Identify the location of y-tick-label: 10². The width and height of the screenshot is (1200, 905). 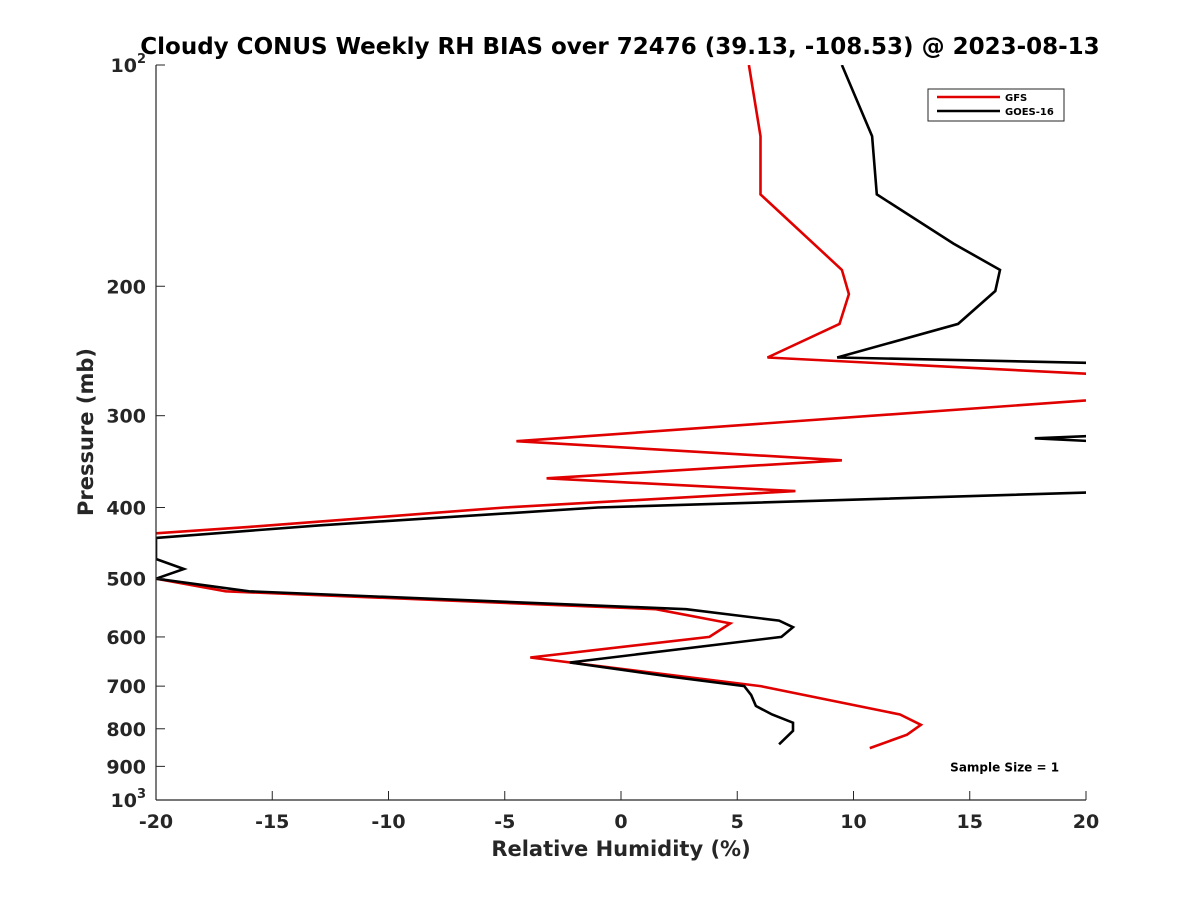
(129, 64).